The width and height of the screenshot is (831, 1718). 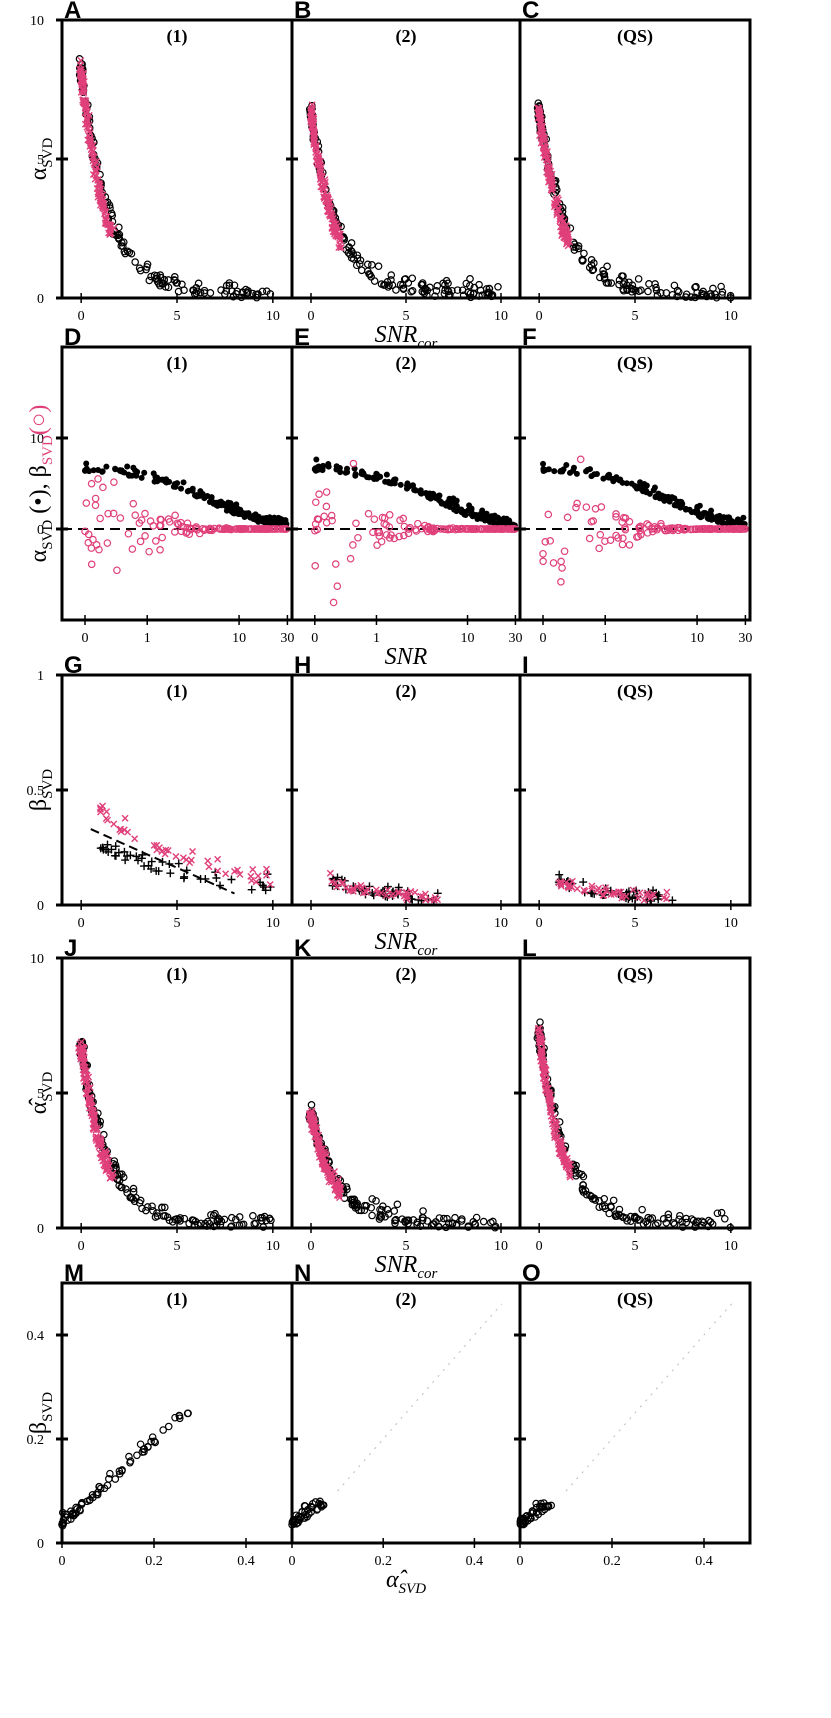 I want to click on panel-a: 0 5 10 0 5 10 A (1), so click(x=162, y=162).